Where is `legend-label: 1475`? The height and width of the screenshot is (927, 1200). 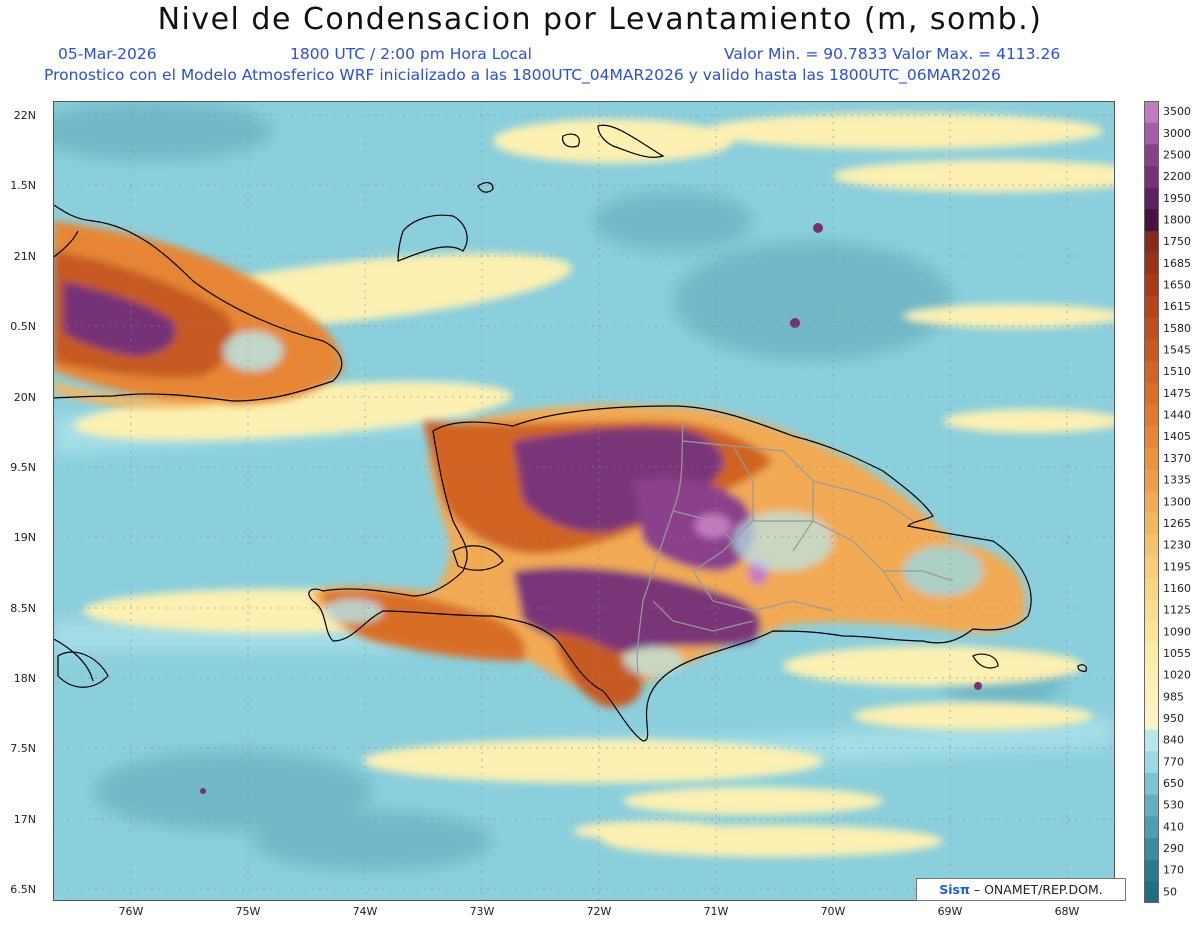
legend-label: 1475 is located at coordinates (1177, 393).